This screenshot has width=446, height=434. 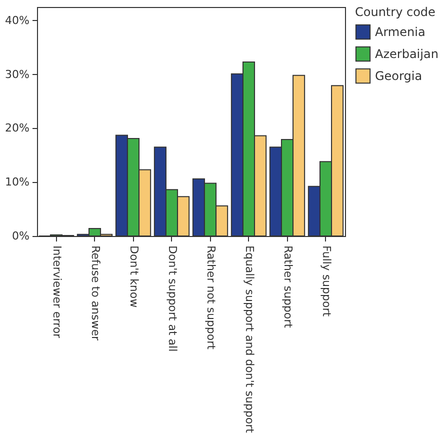 What do you see at coordinates (211, 298) in the screenshot?
I see `x-tick-label: Rather not support` at bounding box center [211, 298].